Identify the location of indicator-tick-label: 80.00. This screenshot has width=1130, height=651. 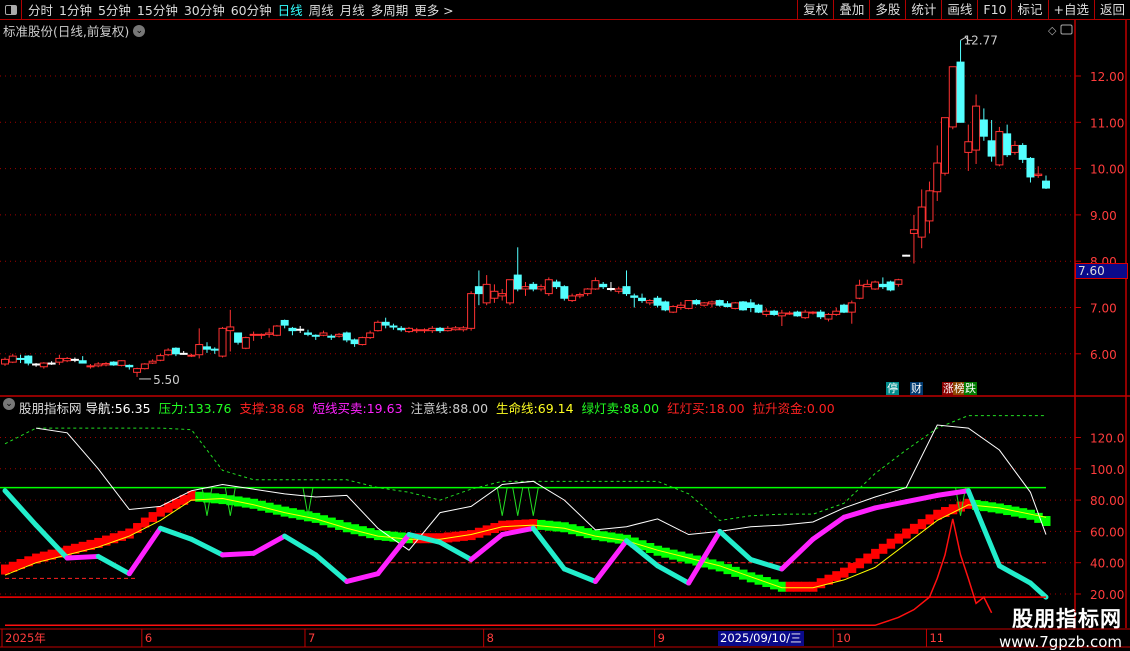
(1107, 501).